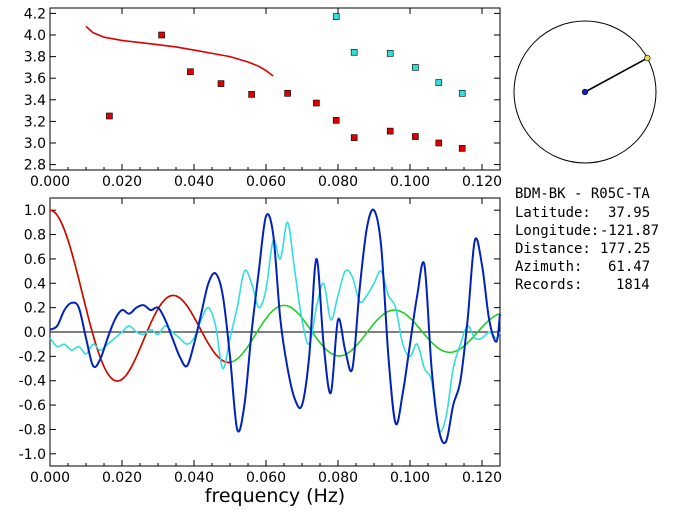 The height and width of the screenshot is (523, 697). I want to click on distance-value: 177.25, so click(625, 249).